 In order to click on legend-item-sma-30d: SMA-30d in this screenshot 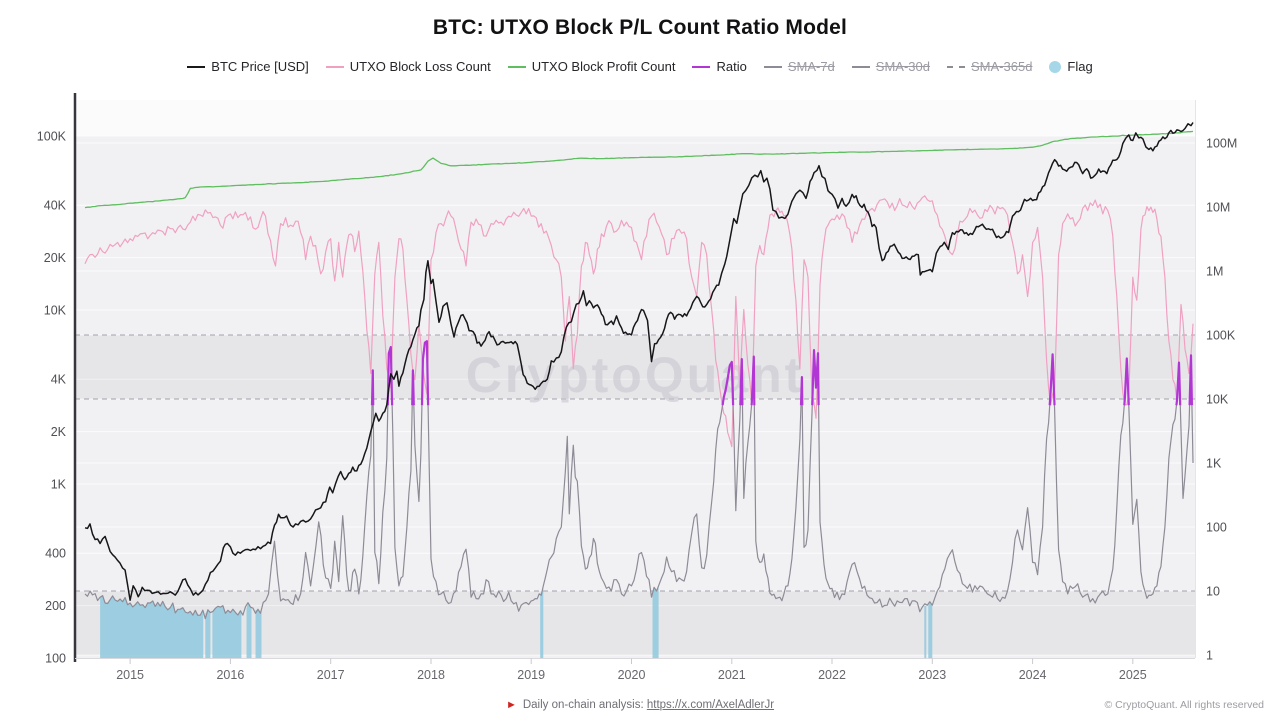, I will do `click(890, 66)`.